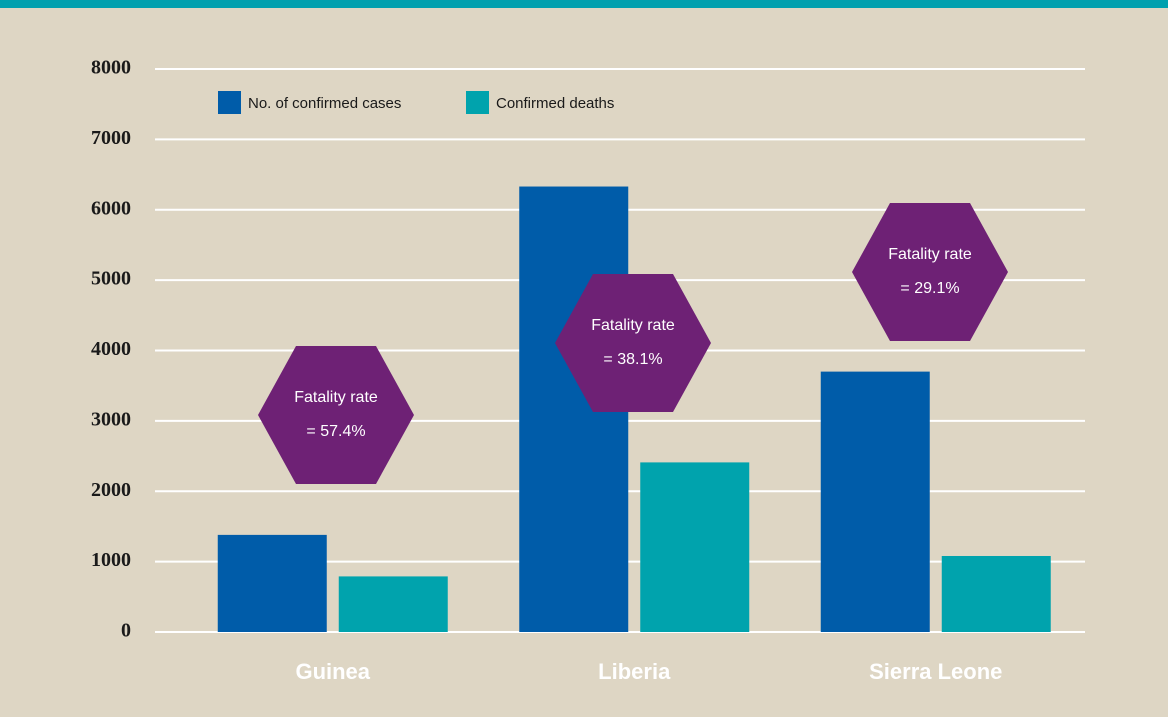  Describe the element at coordinates (111, 560) in the screenshot. I see `y-tick-label: 1000` at that location.